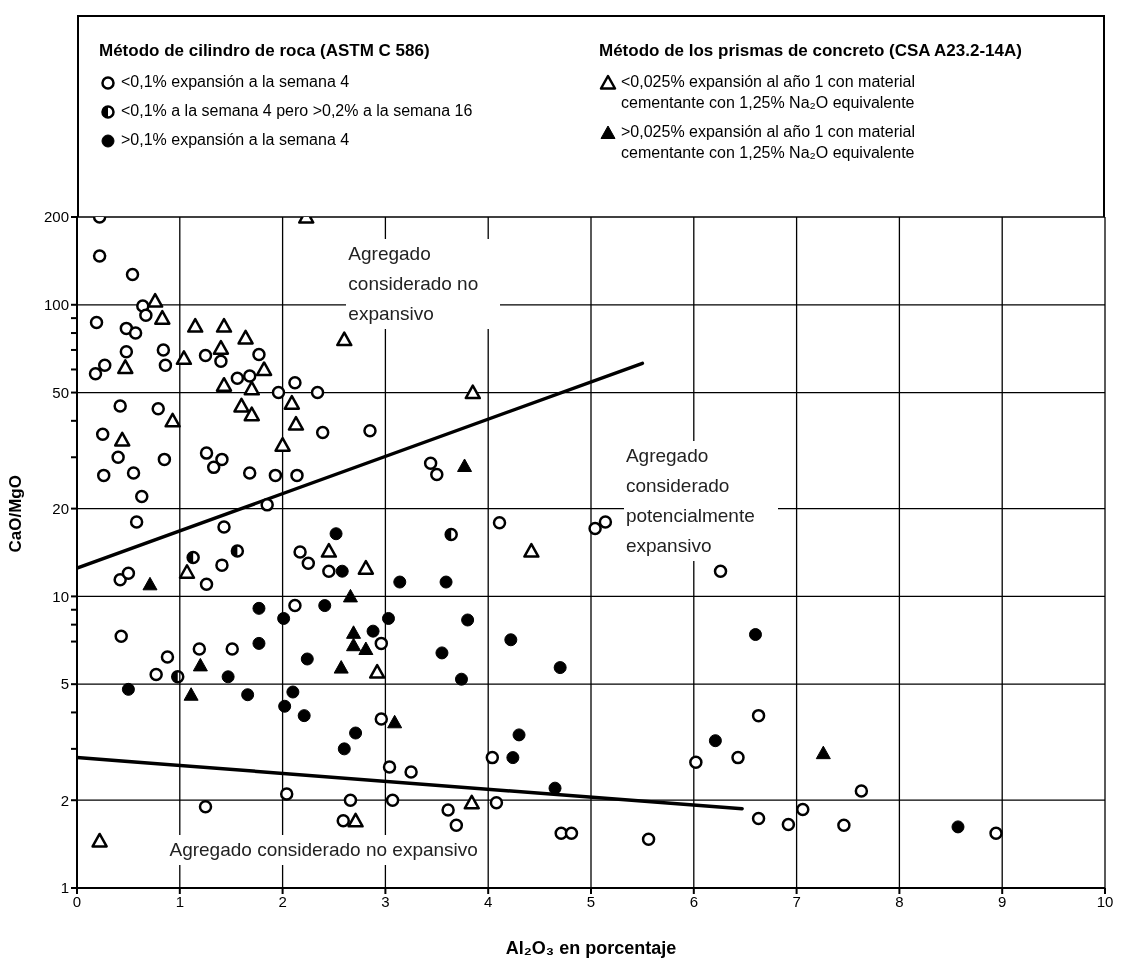 The width and height of the screenshot is (1124, 966). I want to click on x-tick-label: 7, so click(796, 901).